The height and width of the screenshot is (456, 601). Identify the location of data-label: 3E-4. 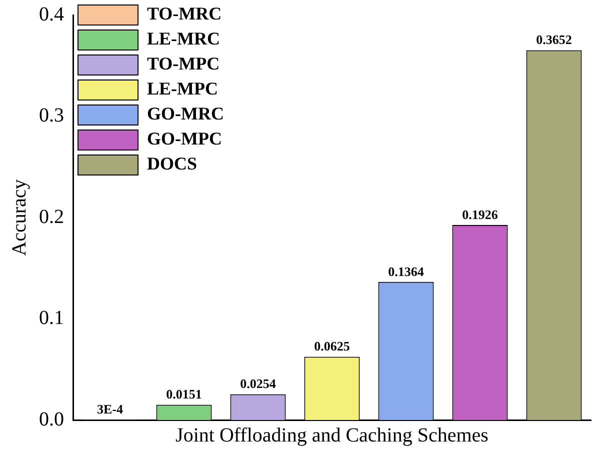
(110, 409).